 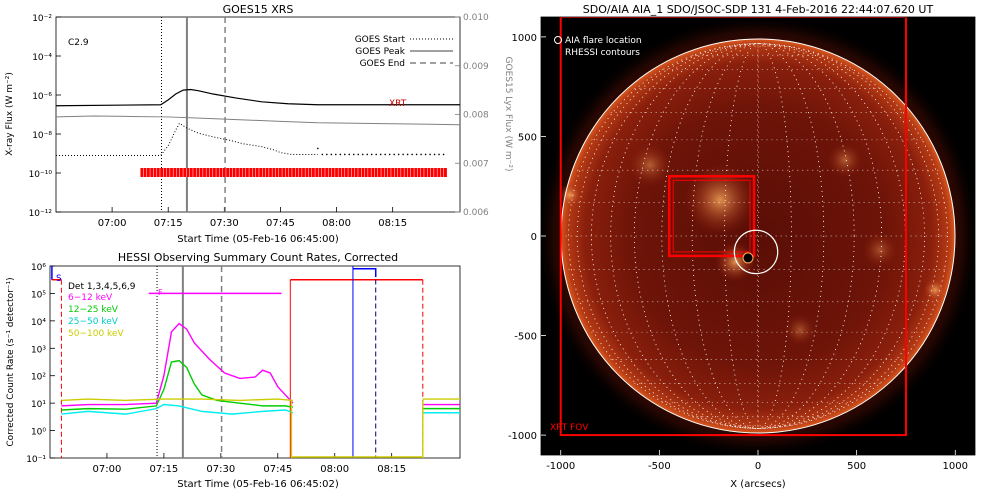 I want to click on aia-flare-kernel, so click(x=748, y=258).